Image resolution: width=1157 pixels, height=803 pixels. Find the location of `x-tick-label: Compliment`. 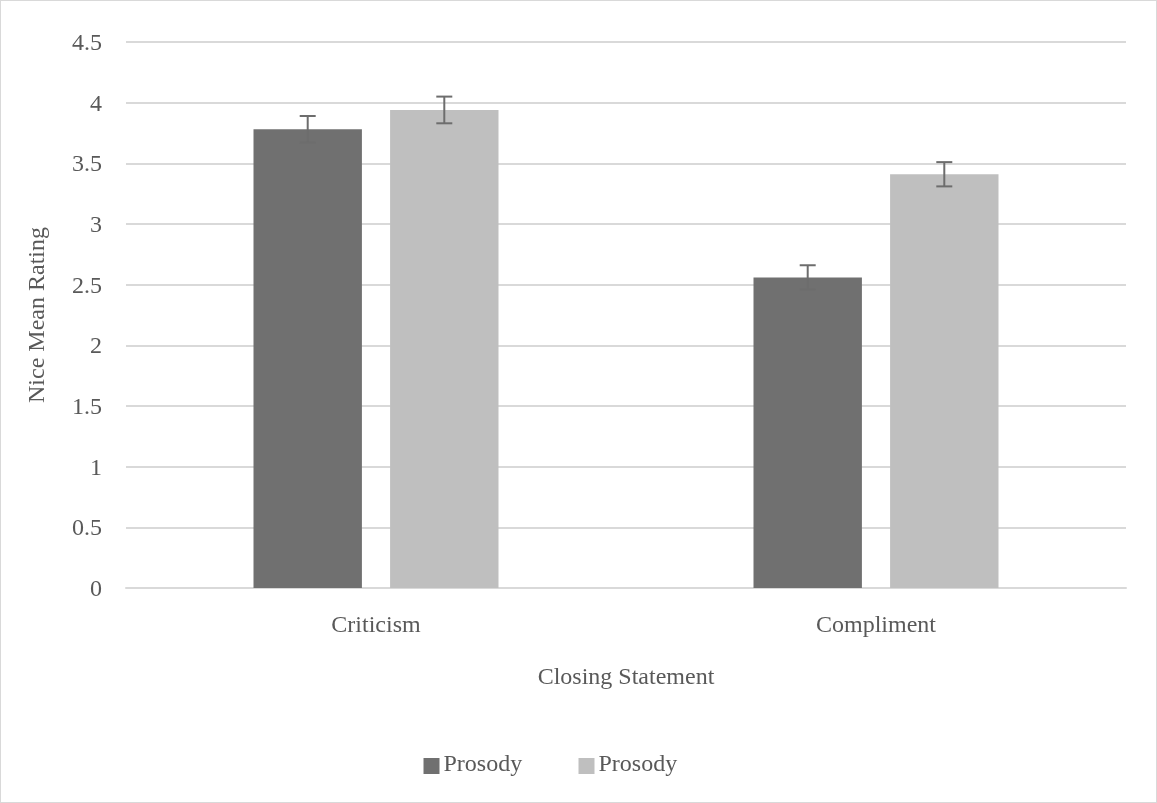

x-tick-label: Compliment is located at coordinates (876, 624).